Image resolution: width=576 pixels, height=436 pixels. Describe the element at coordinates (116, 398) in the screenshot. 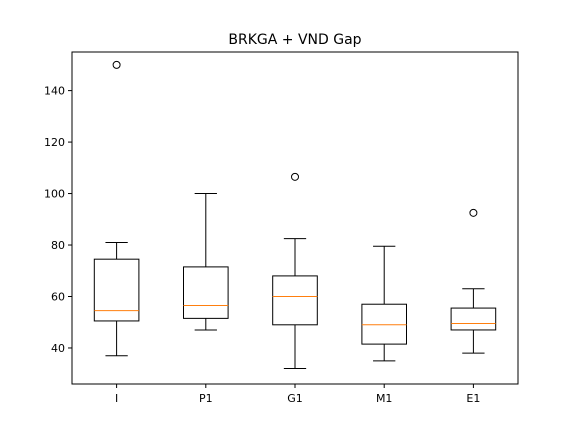

I see `x-tick-label: I` at that location.